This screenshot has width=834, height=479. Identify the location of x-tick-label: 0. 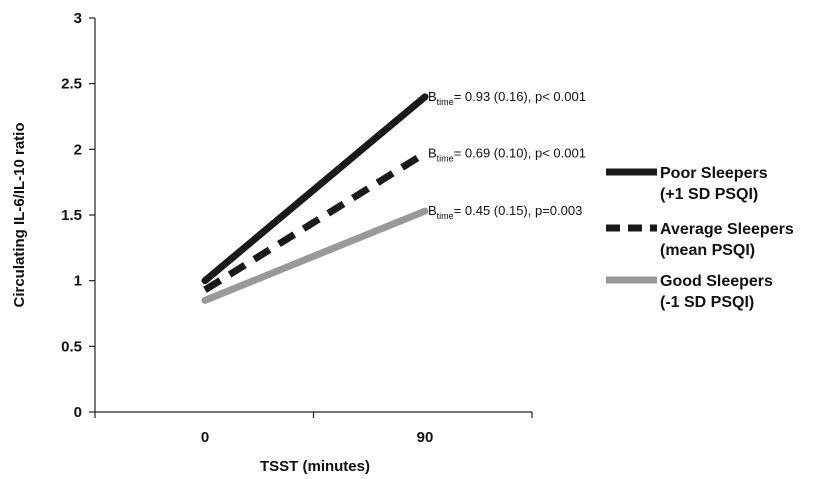
(205, 437).